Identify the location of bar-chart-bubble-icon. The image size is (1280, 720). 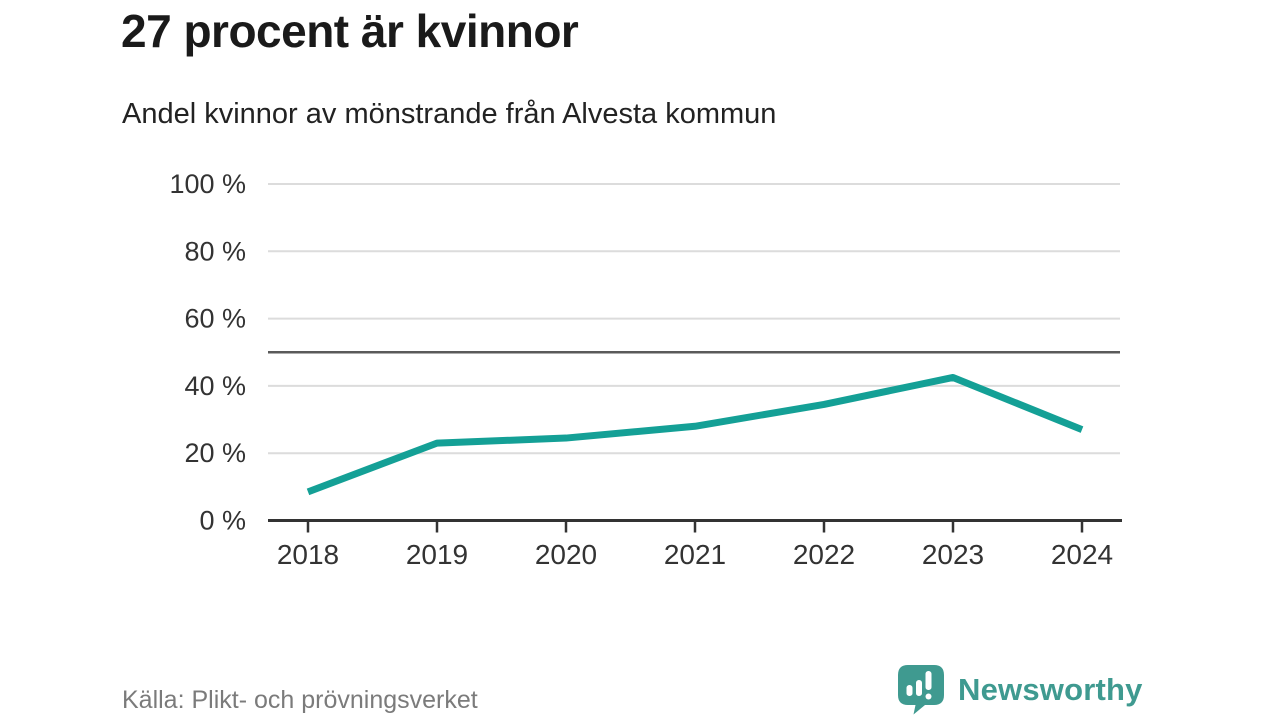
(921, 690).